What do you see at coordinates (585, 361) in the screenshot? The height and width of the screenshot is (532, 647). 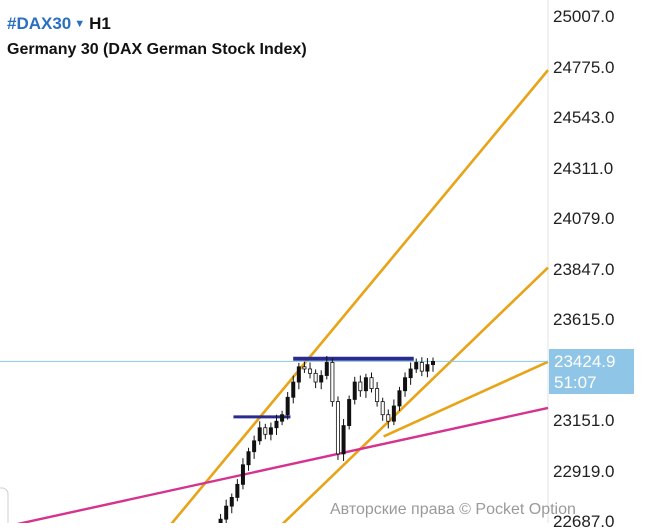 I see `current-price-value: 23424.9` at bounding box center [585, 361].